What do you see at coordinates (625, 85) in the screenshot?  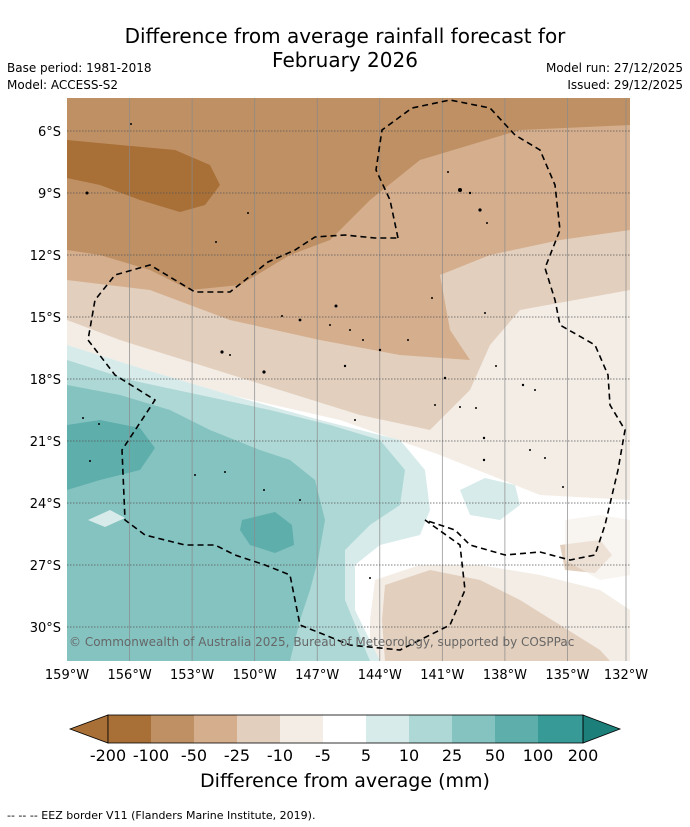 I see `issued-date: Issued: 29/12/2025` at bounding box center [625, 85].